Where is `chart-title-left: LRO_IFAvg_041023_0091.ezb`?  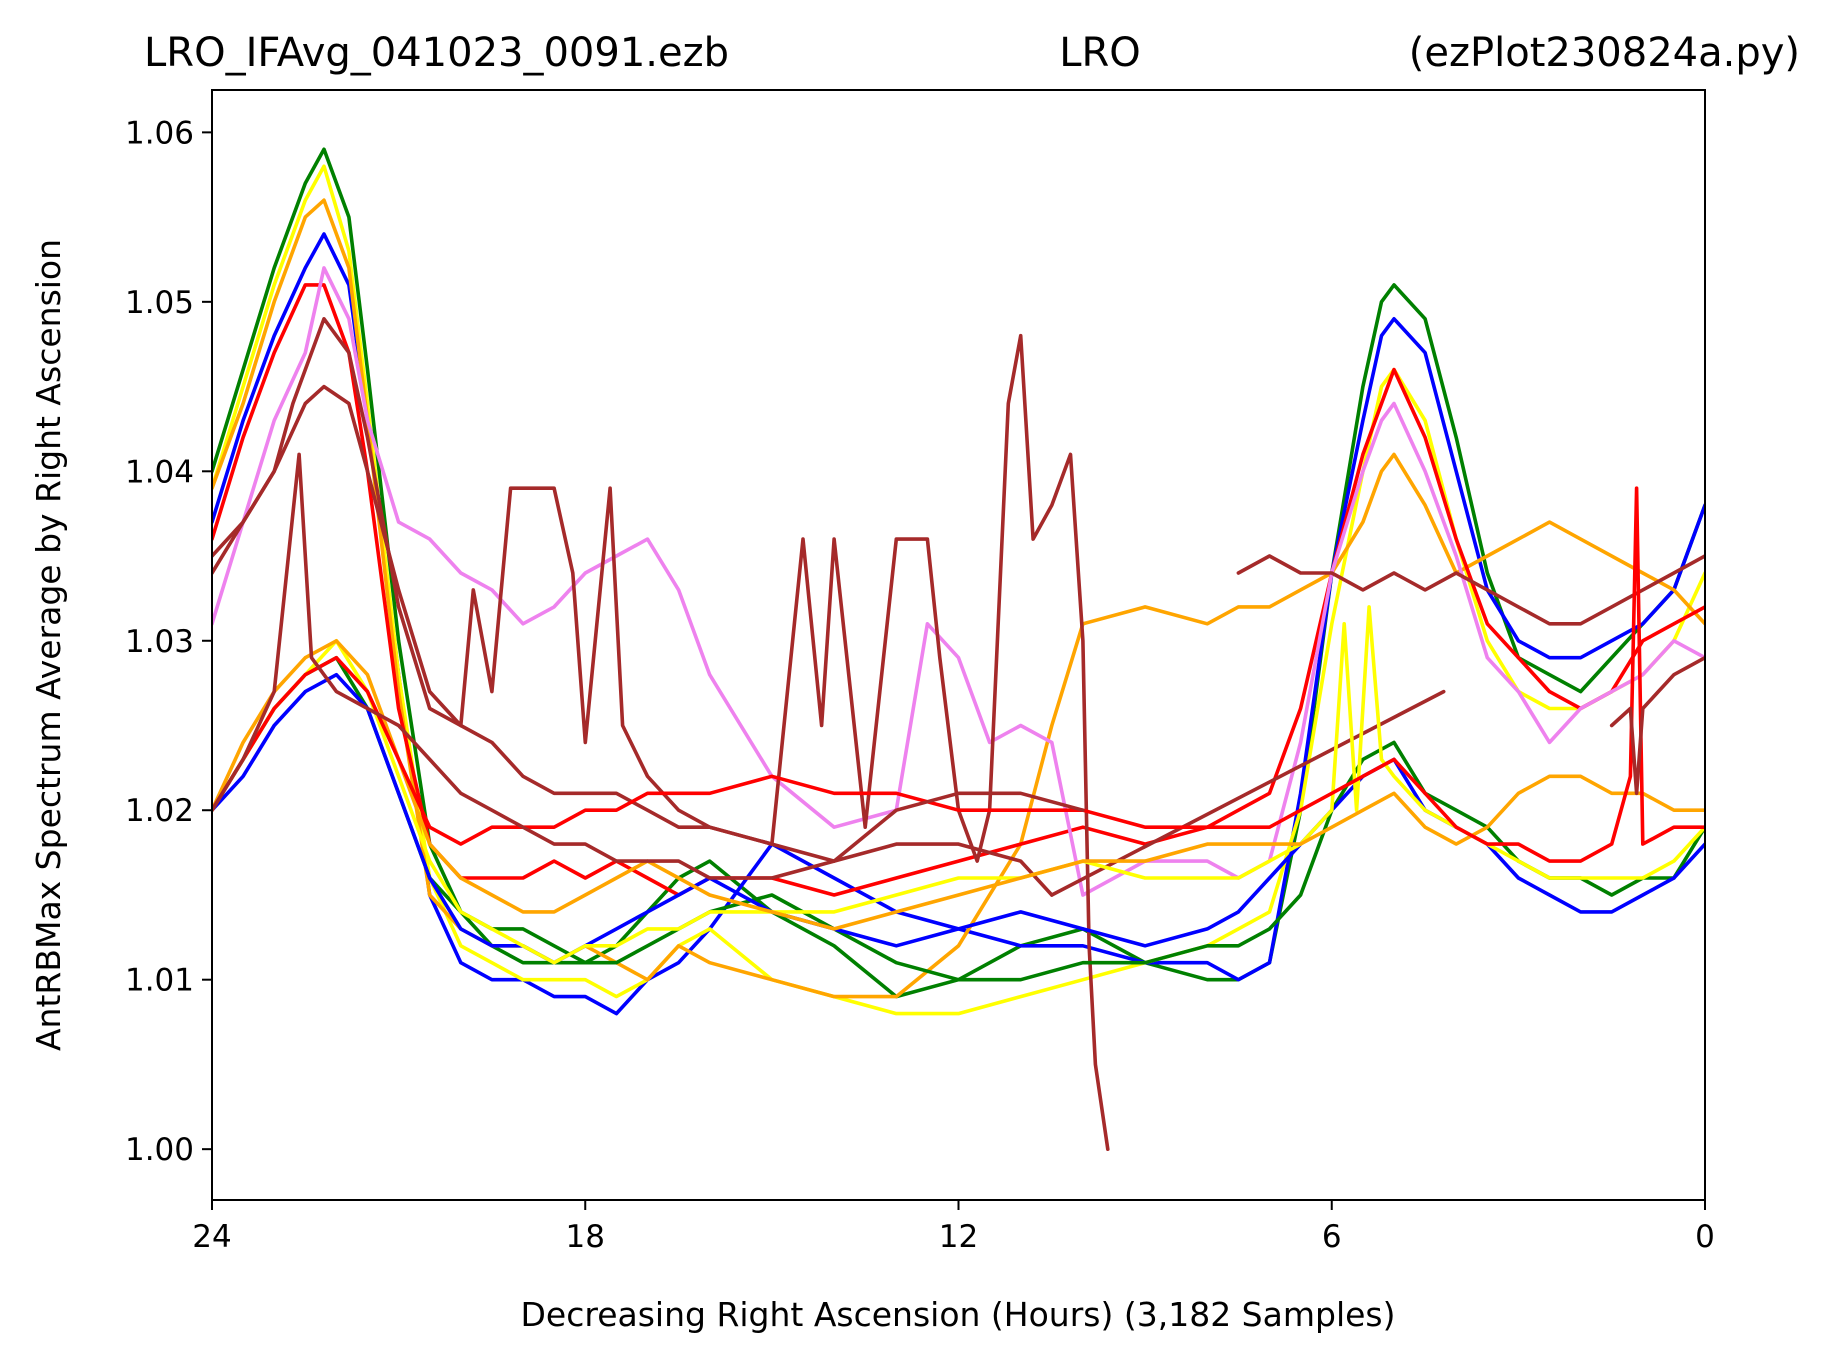 chart-title-left: LRO_IFAvg_041023_0091.ezb is located at coordinates (436, 53).